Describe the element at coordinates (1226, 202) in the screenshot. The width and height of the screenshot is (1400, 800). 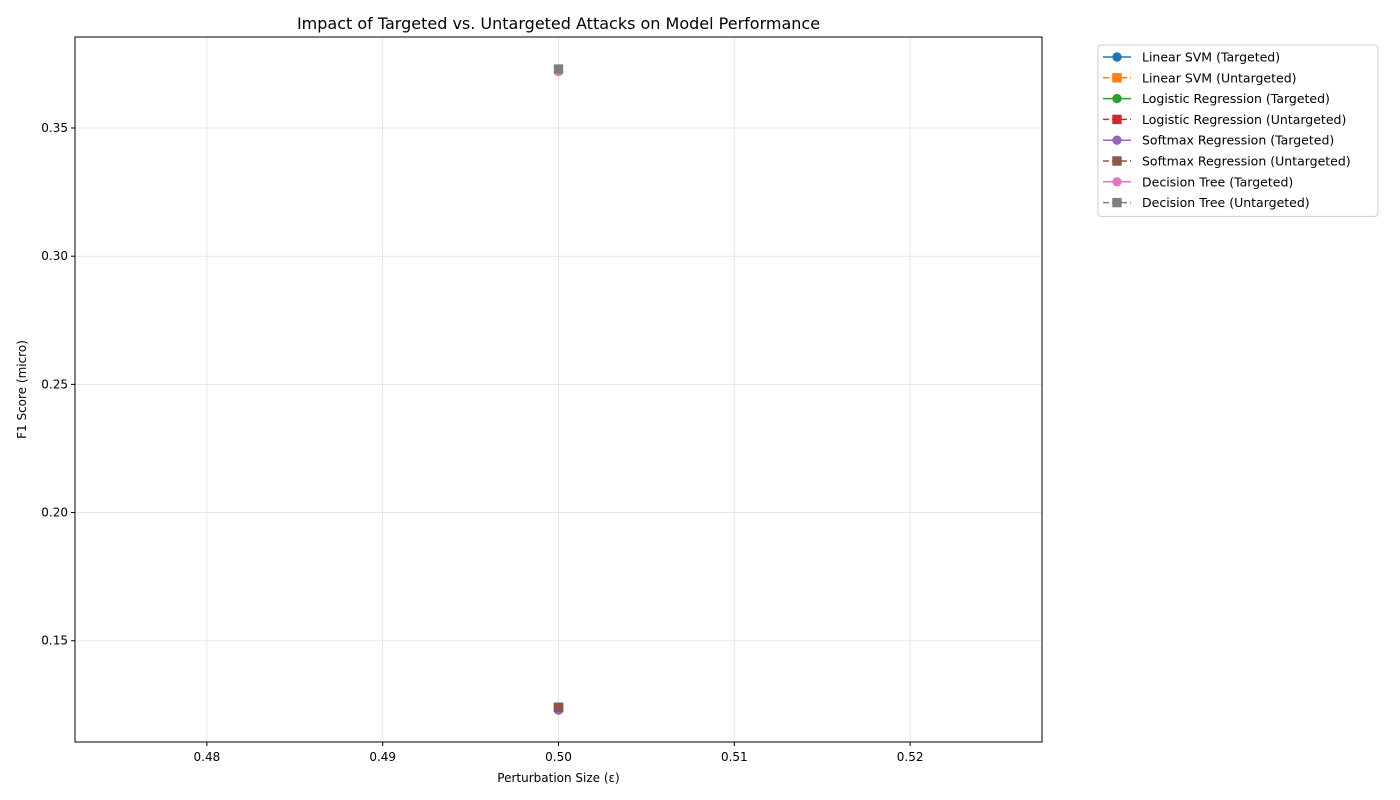
I see `legend-label: Decision Tree (Untargeted)` at that location.